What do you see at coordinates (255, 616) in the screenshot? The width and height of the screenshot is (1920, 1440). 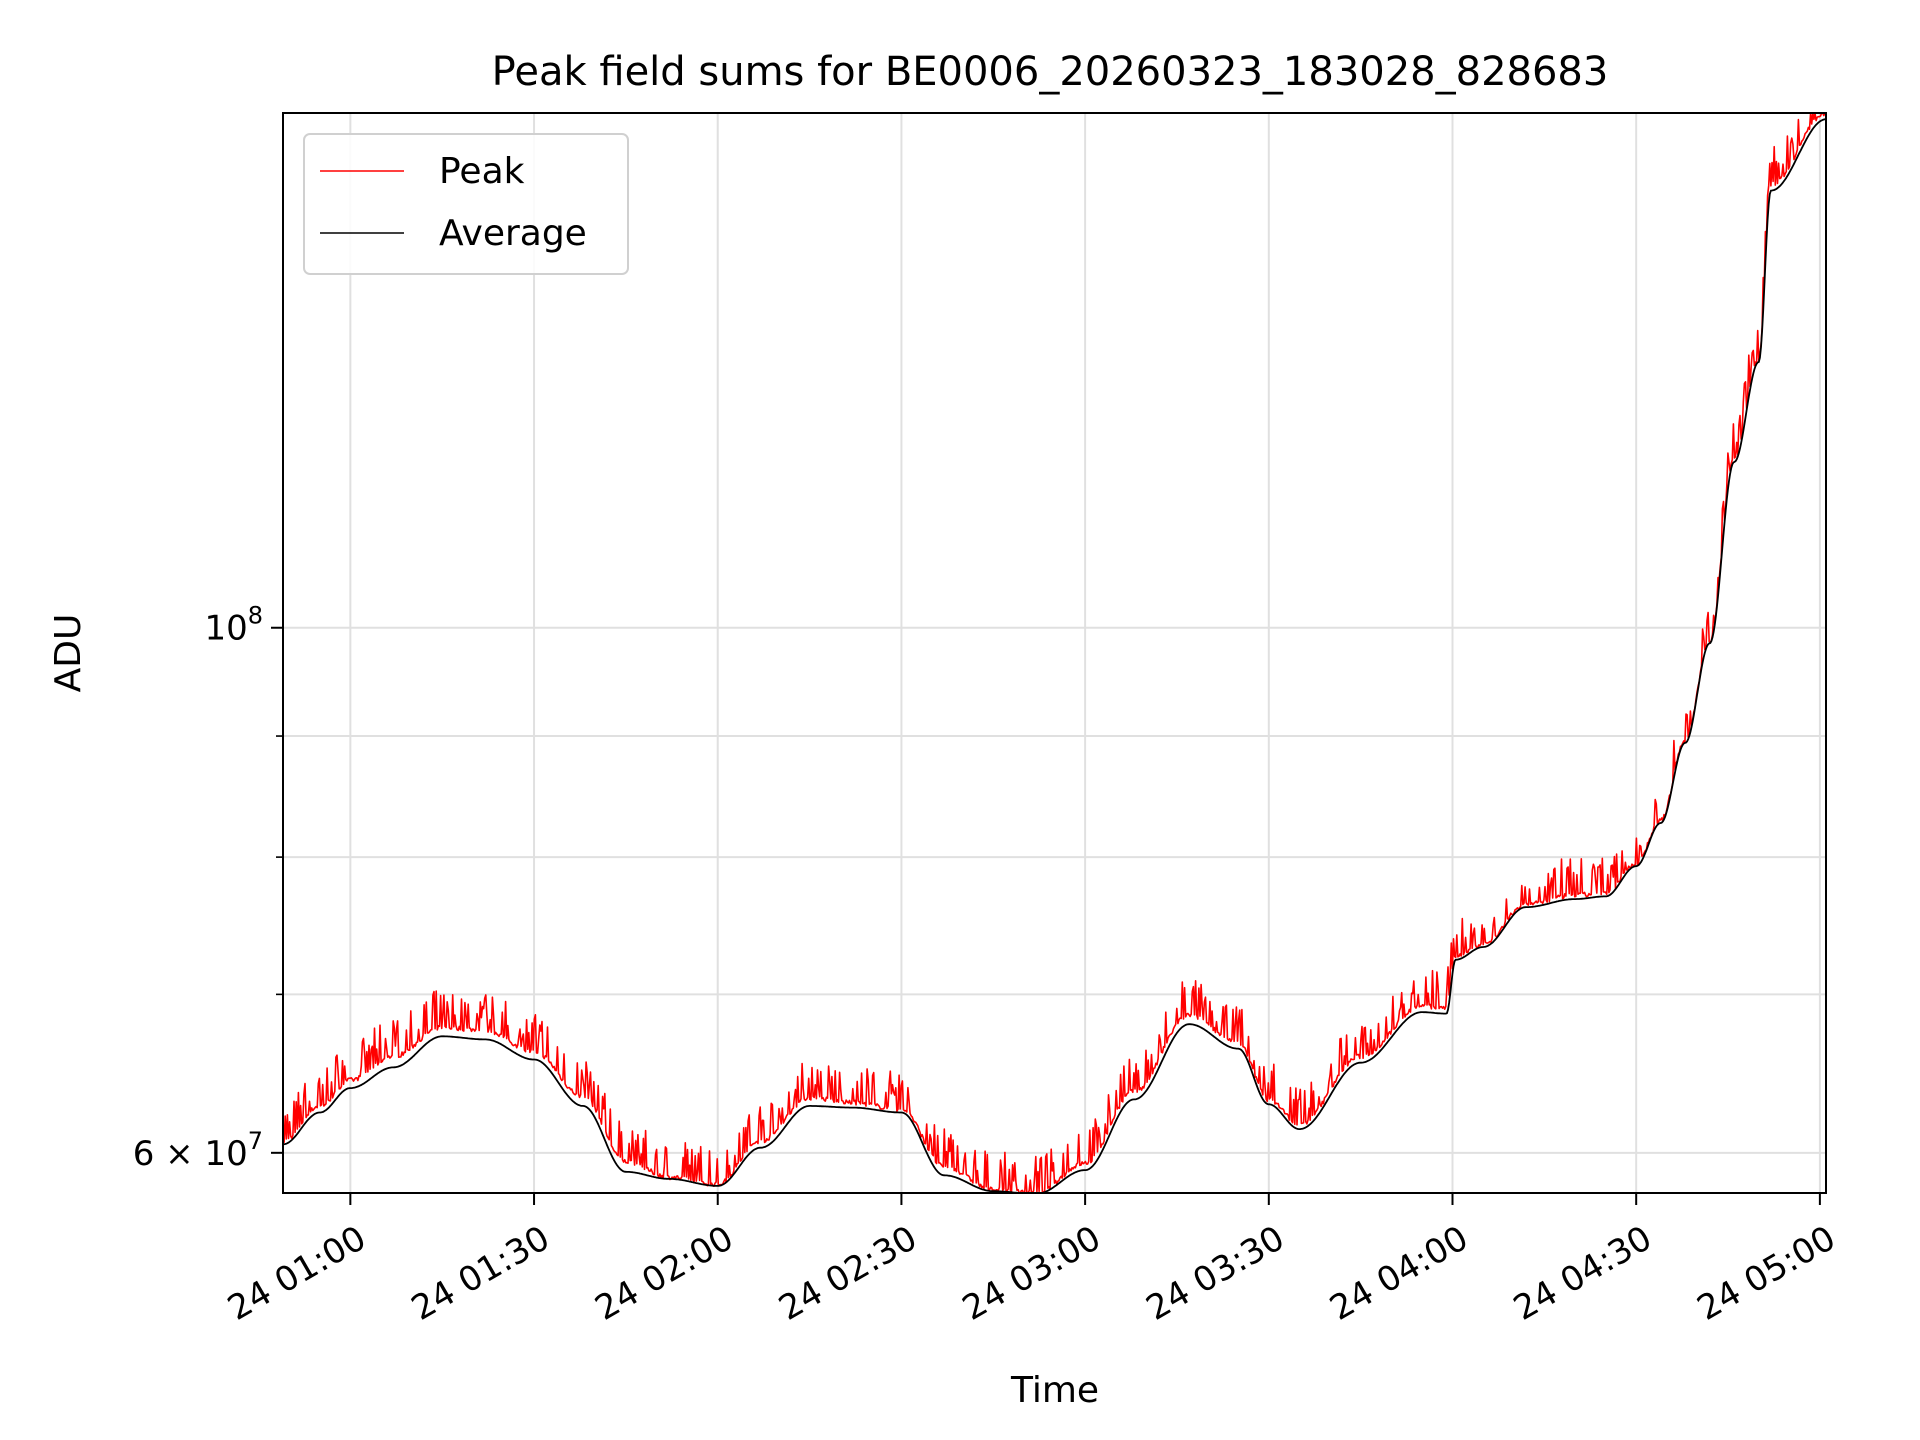 I see `y-tick-exponent: 8` at bounding box center [255, 616].